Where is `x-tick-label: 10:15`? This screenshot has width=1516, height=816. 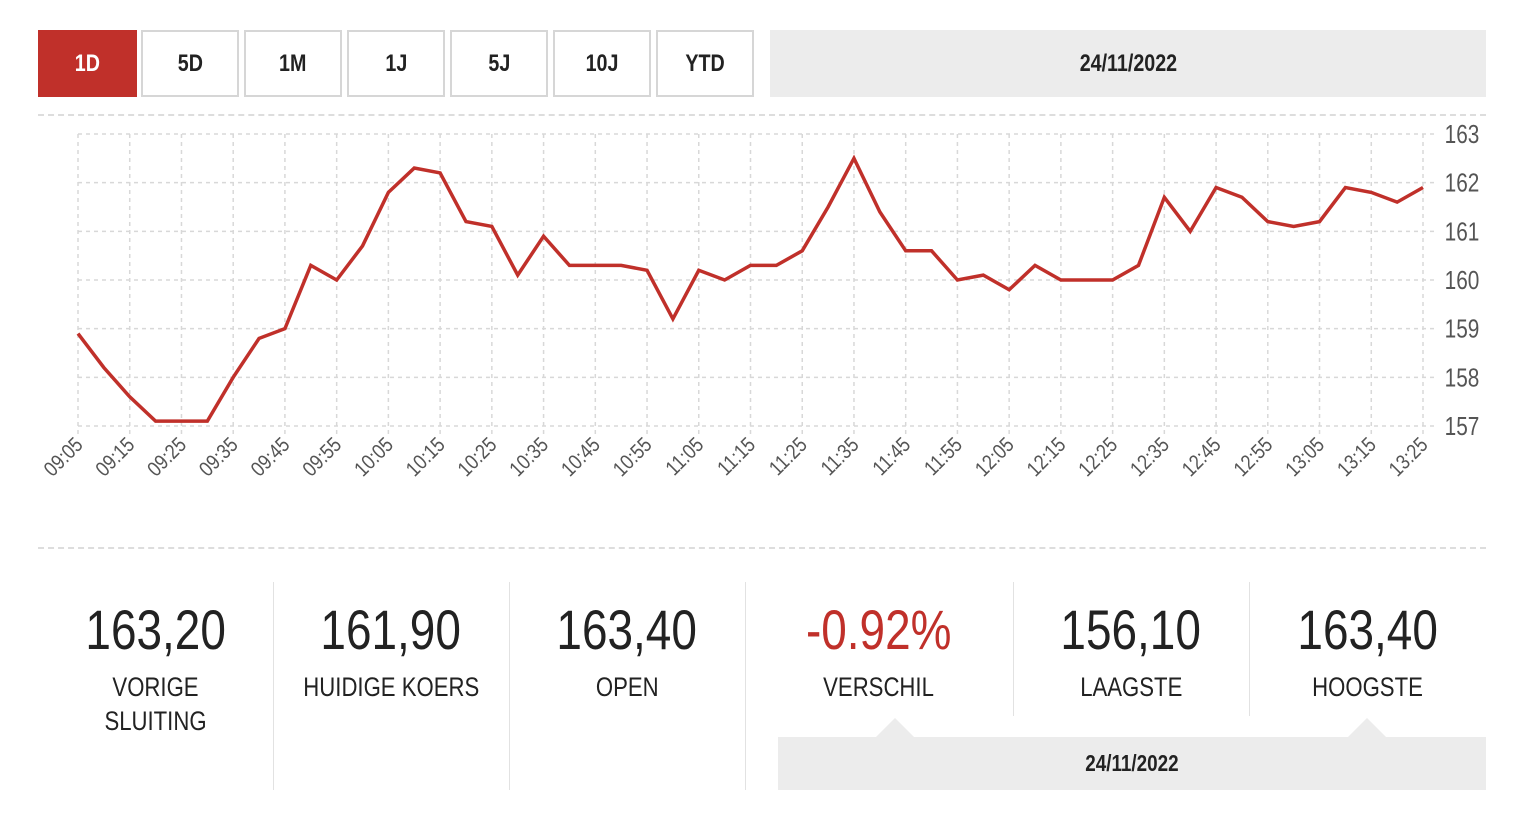
x-tick-label: 10:15 is located at coordinates (426, 457).